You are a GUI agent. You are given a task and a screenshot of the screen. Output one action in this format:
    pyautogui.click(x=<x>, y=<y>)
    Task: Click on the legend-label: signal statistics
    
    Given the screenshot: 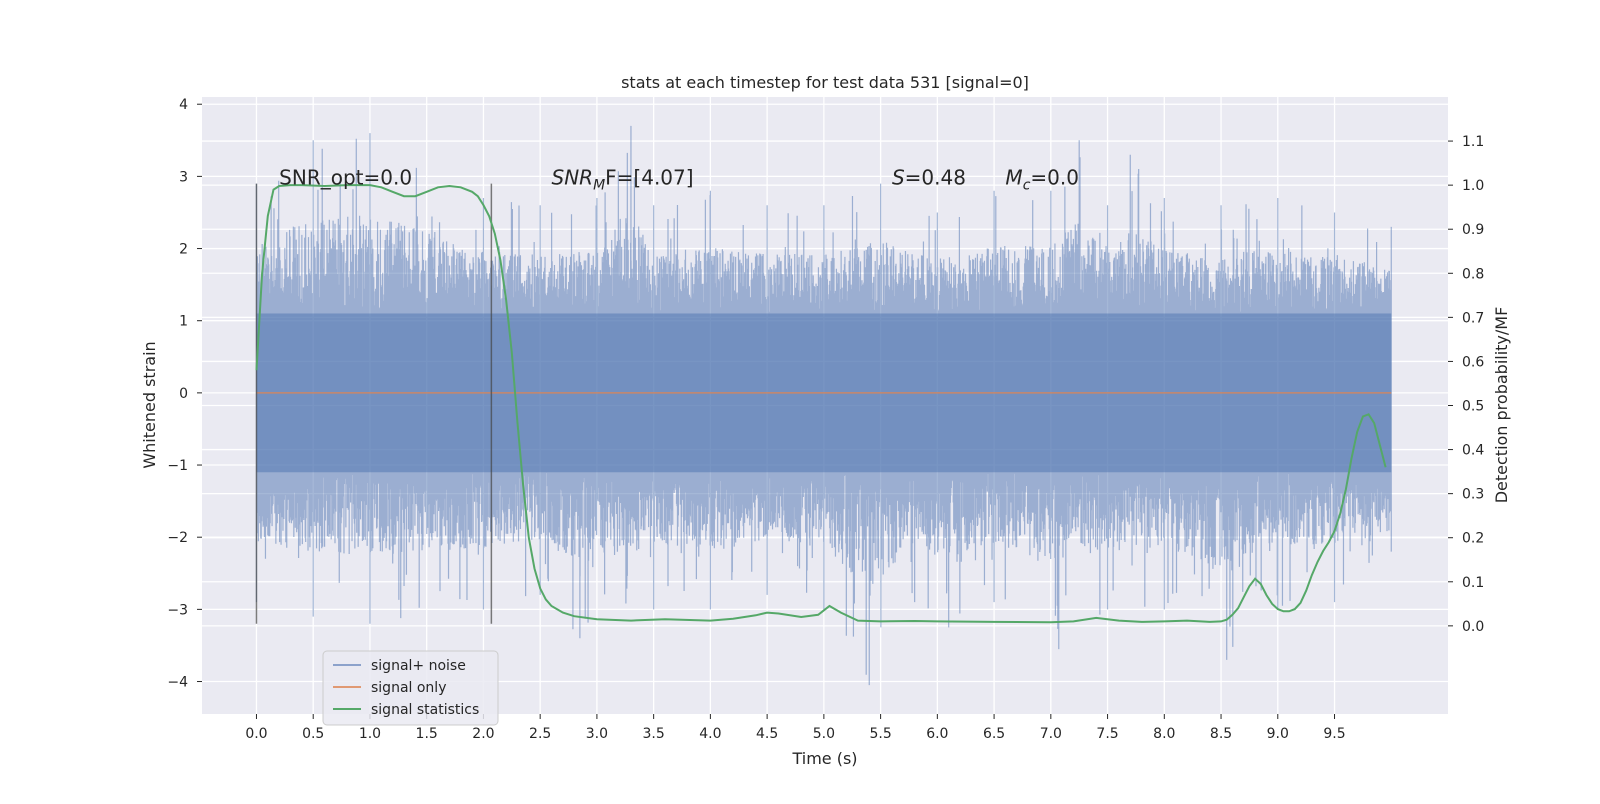 What is the action you would take?
    pyautogui.click(x=425, y=710)
    